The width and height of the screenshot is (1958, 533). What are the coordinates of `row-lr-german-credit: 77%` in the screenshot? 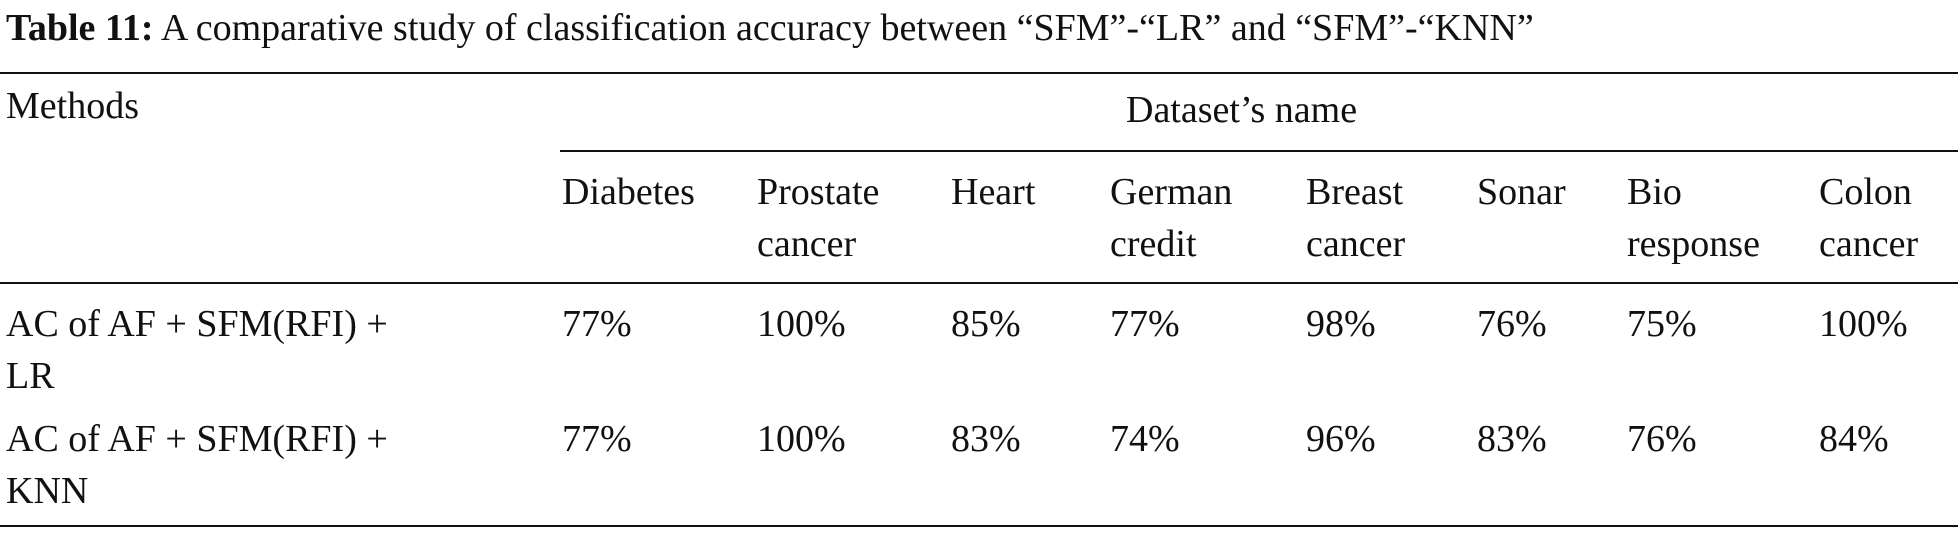 It's located at (1145, 324).